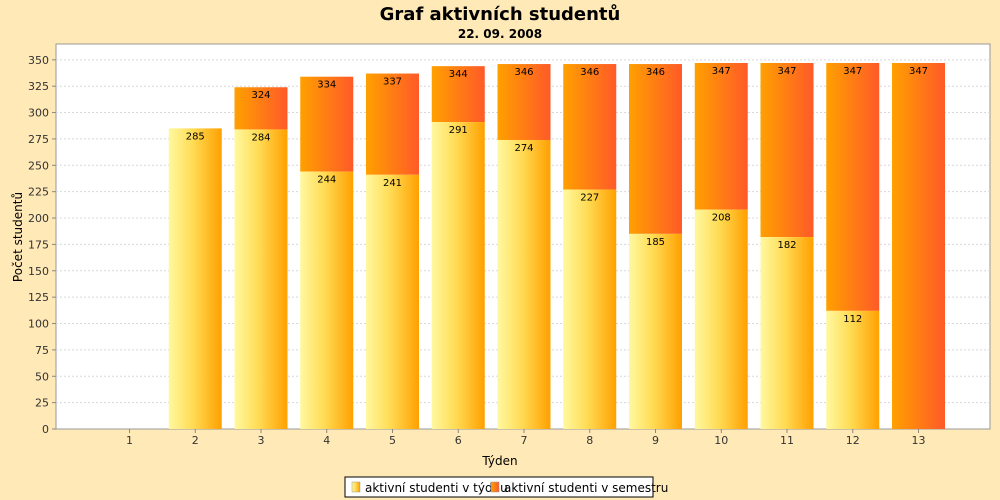  Describe the element at coordinates (392, 183) in the screenshot. I see `data-label-week: 241` at that location.